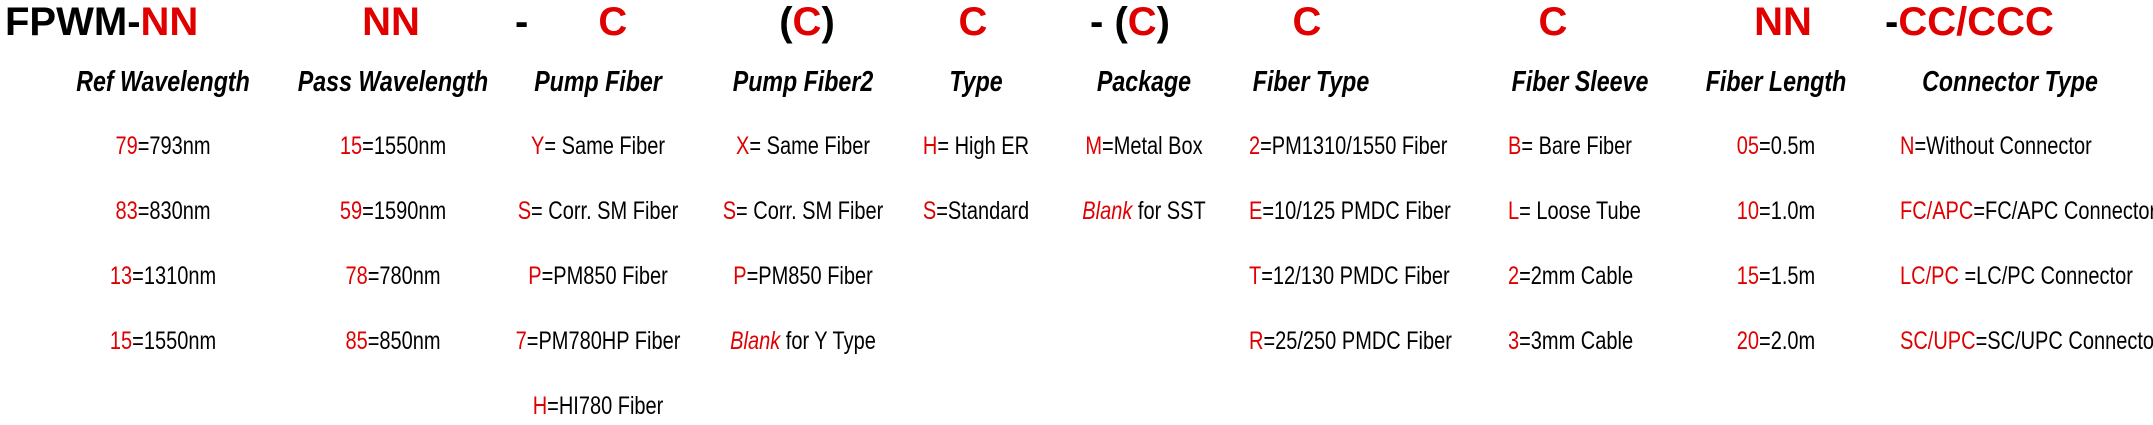 Image resolution: width=2153 pixels, height=425 pixels. What do you see at coordinates (1580, 82) in the screenshot?
I see `column-title: Fiber Sleeve` at bounding box center [1580, 82].